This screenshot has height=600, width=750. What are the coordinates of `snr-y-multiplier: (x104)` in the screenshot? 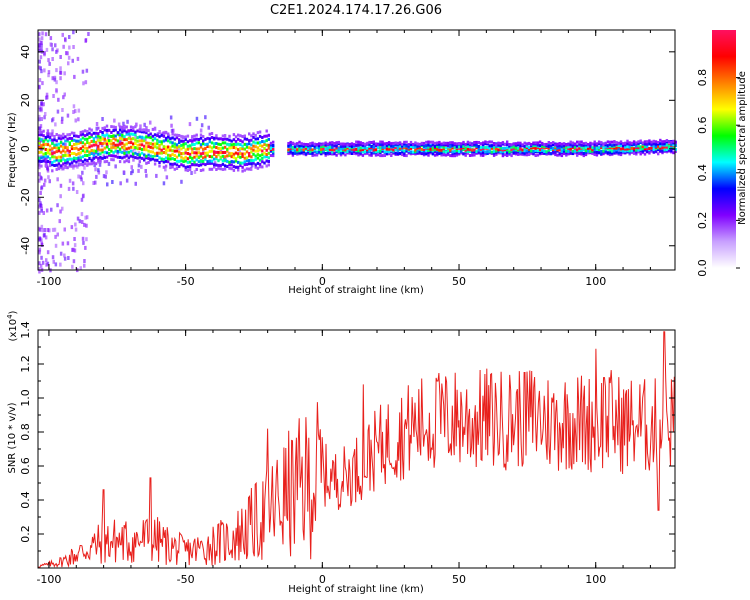 It's located at (12, 325).